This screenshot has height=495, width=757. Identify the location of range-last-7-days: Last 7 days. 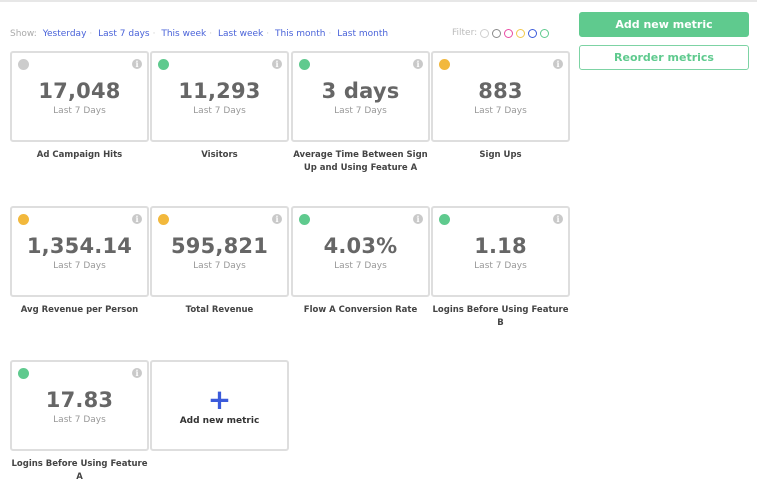
(124, 34).